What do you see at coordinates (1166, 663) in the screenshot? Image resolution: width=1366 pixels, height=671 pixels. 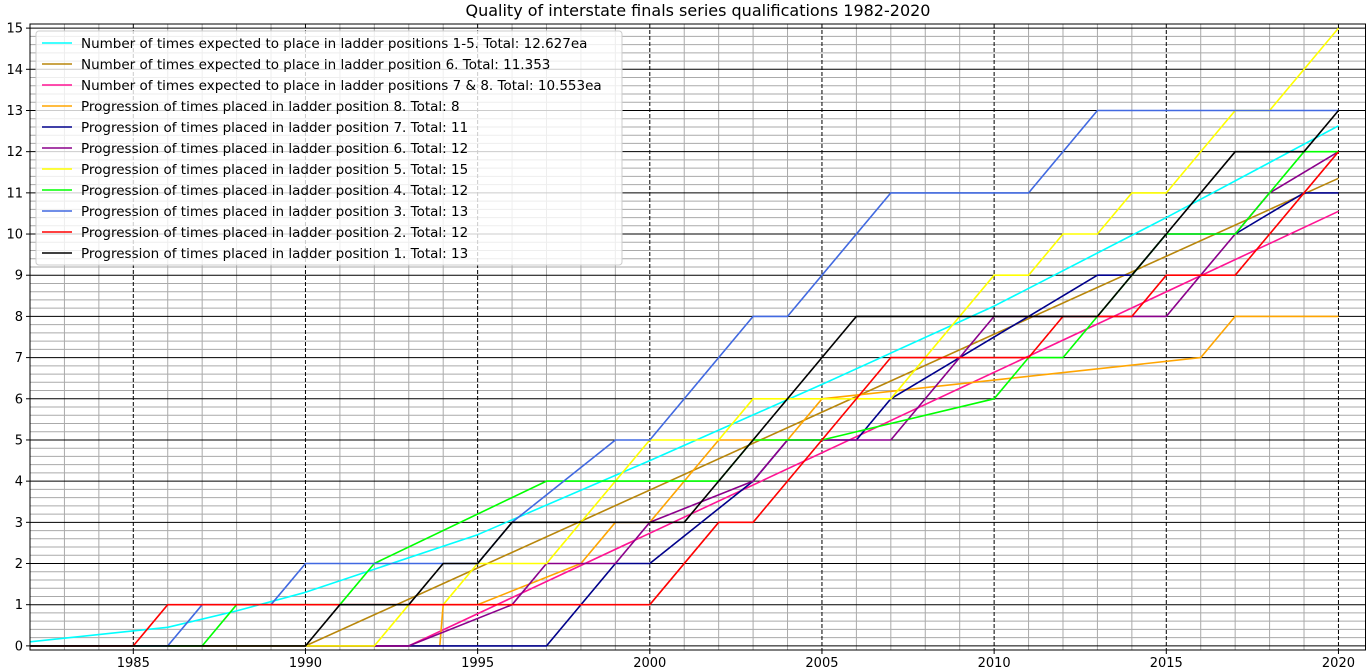 I see `x-tick-label: 2015` at bounding box center [1166, 663].